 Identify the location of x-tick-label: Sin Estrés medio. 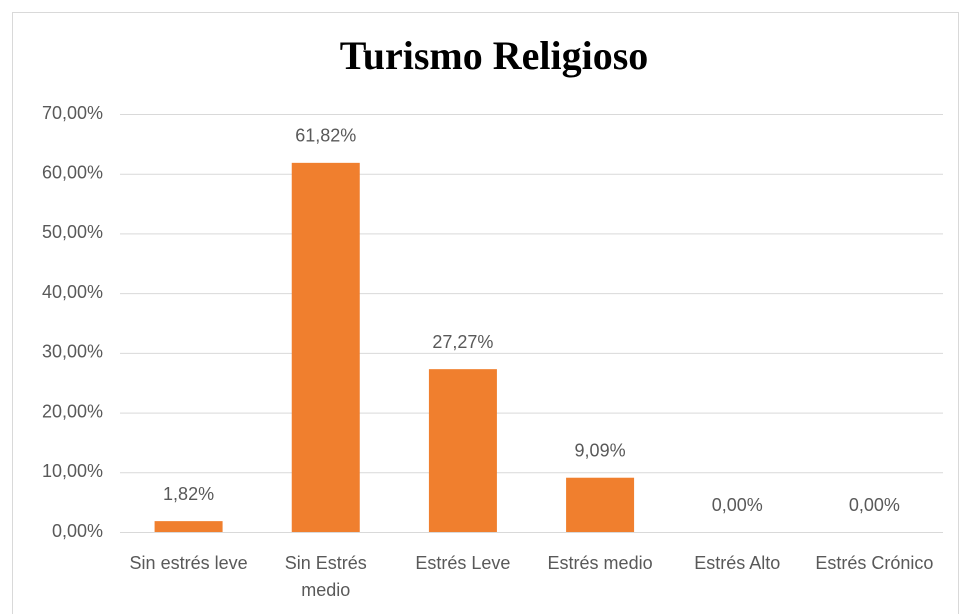
(325, 576).